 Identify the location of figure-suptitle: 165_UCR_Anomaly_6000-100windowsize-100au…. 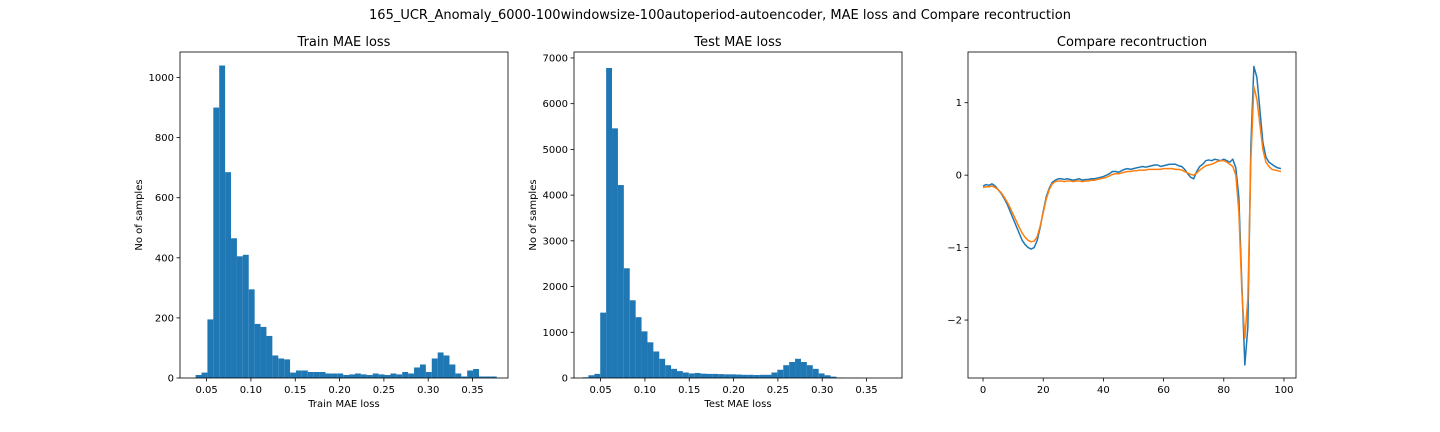
(720, 15).